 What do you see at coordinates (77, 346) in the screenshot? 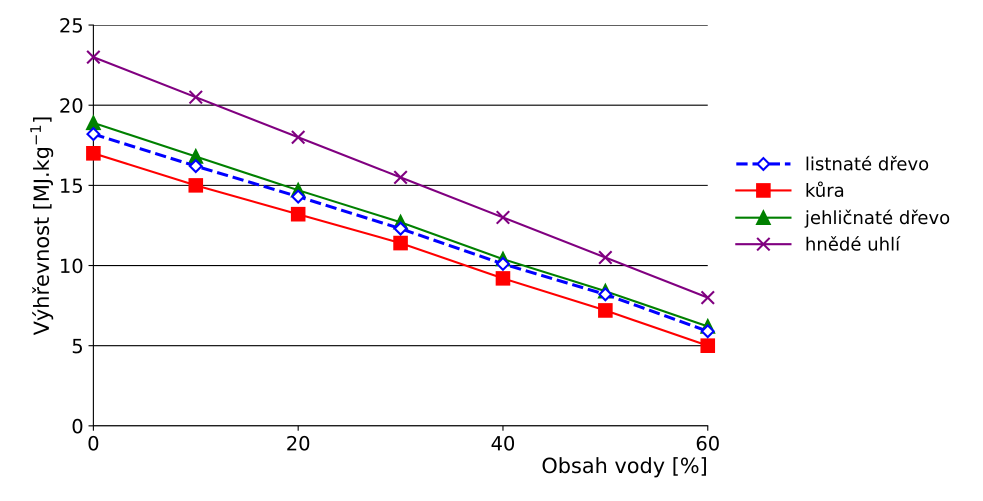
I see `y-tick-label: 5` at bounding box center [77, 346].